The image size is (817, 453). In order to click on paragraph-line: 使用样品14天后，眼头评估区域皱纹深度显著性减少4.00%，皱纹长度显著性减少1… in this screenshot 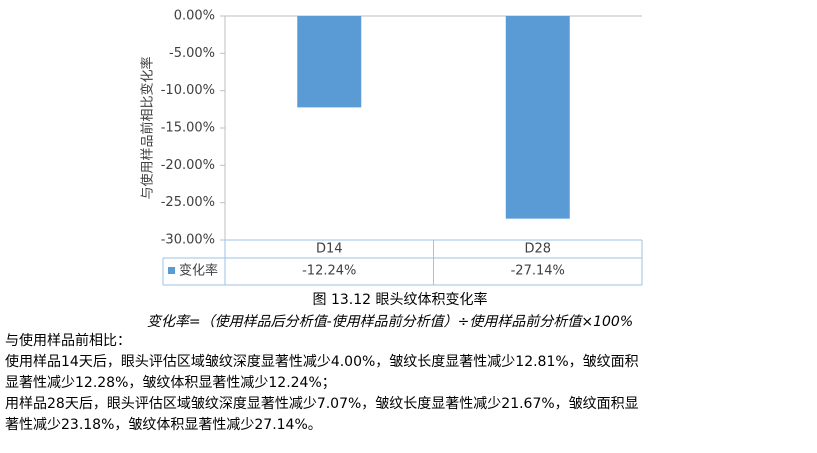, I will do `click(322, 361)`.